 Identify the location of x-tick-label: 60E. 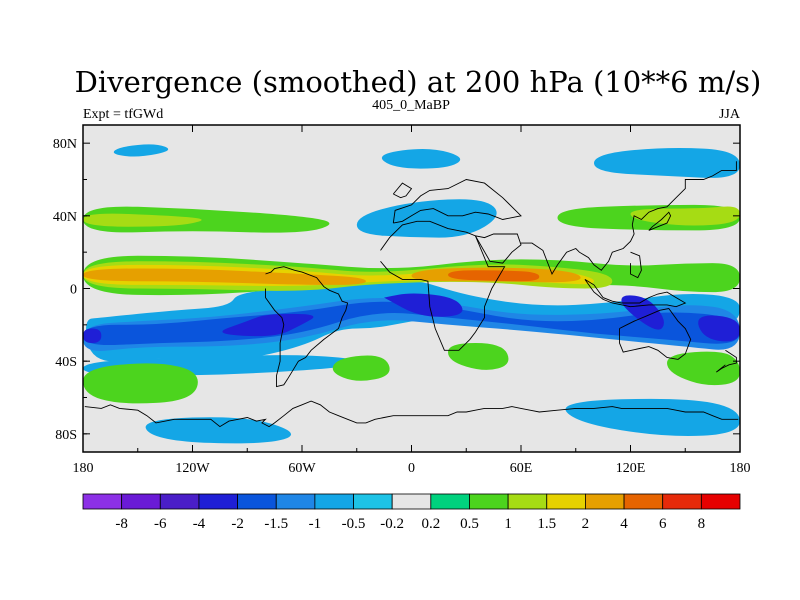
(521, 468).